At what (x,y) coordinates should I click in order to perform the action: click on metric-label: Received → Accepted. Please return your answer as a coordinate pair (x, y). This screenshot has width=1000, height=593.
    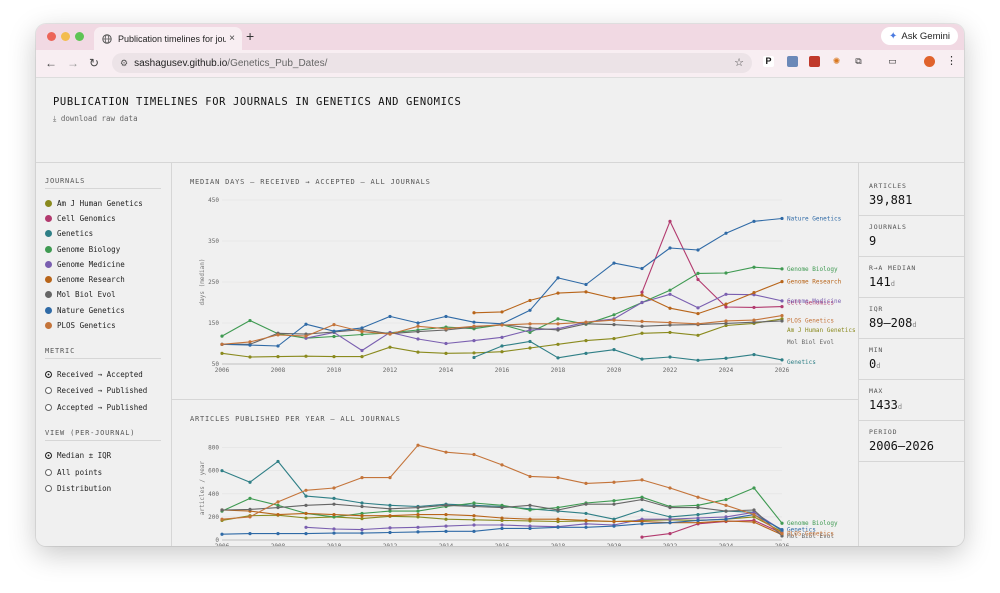
    Looking at the image, I should click on (100, 374).